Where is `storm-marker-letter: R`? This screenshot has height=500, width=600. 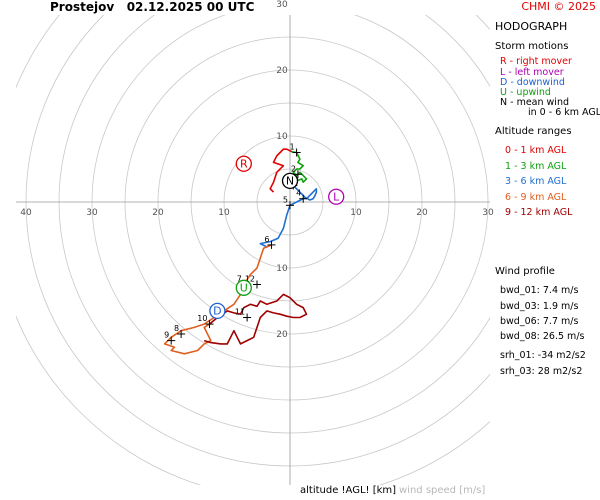
storm-marker-letter: R is located at coordinates (244, 164).